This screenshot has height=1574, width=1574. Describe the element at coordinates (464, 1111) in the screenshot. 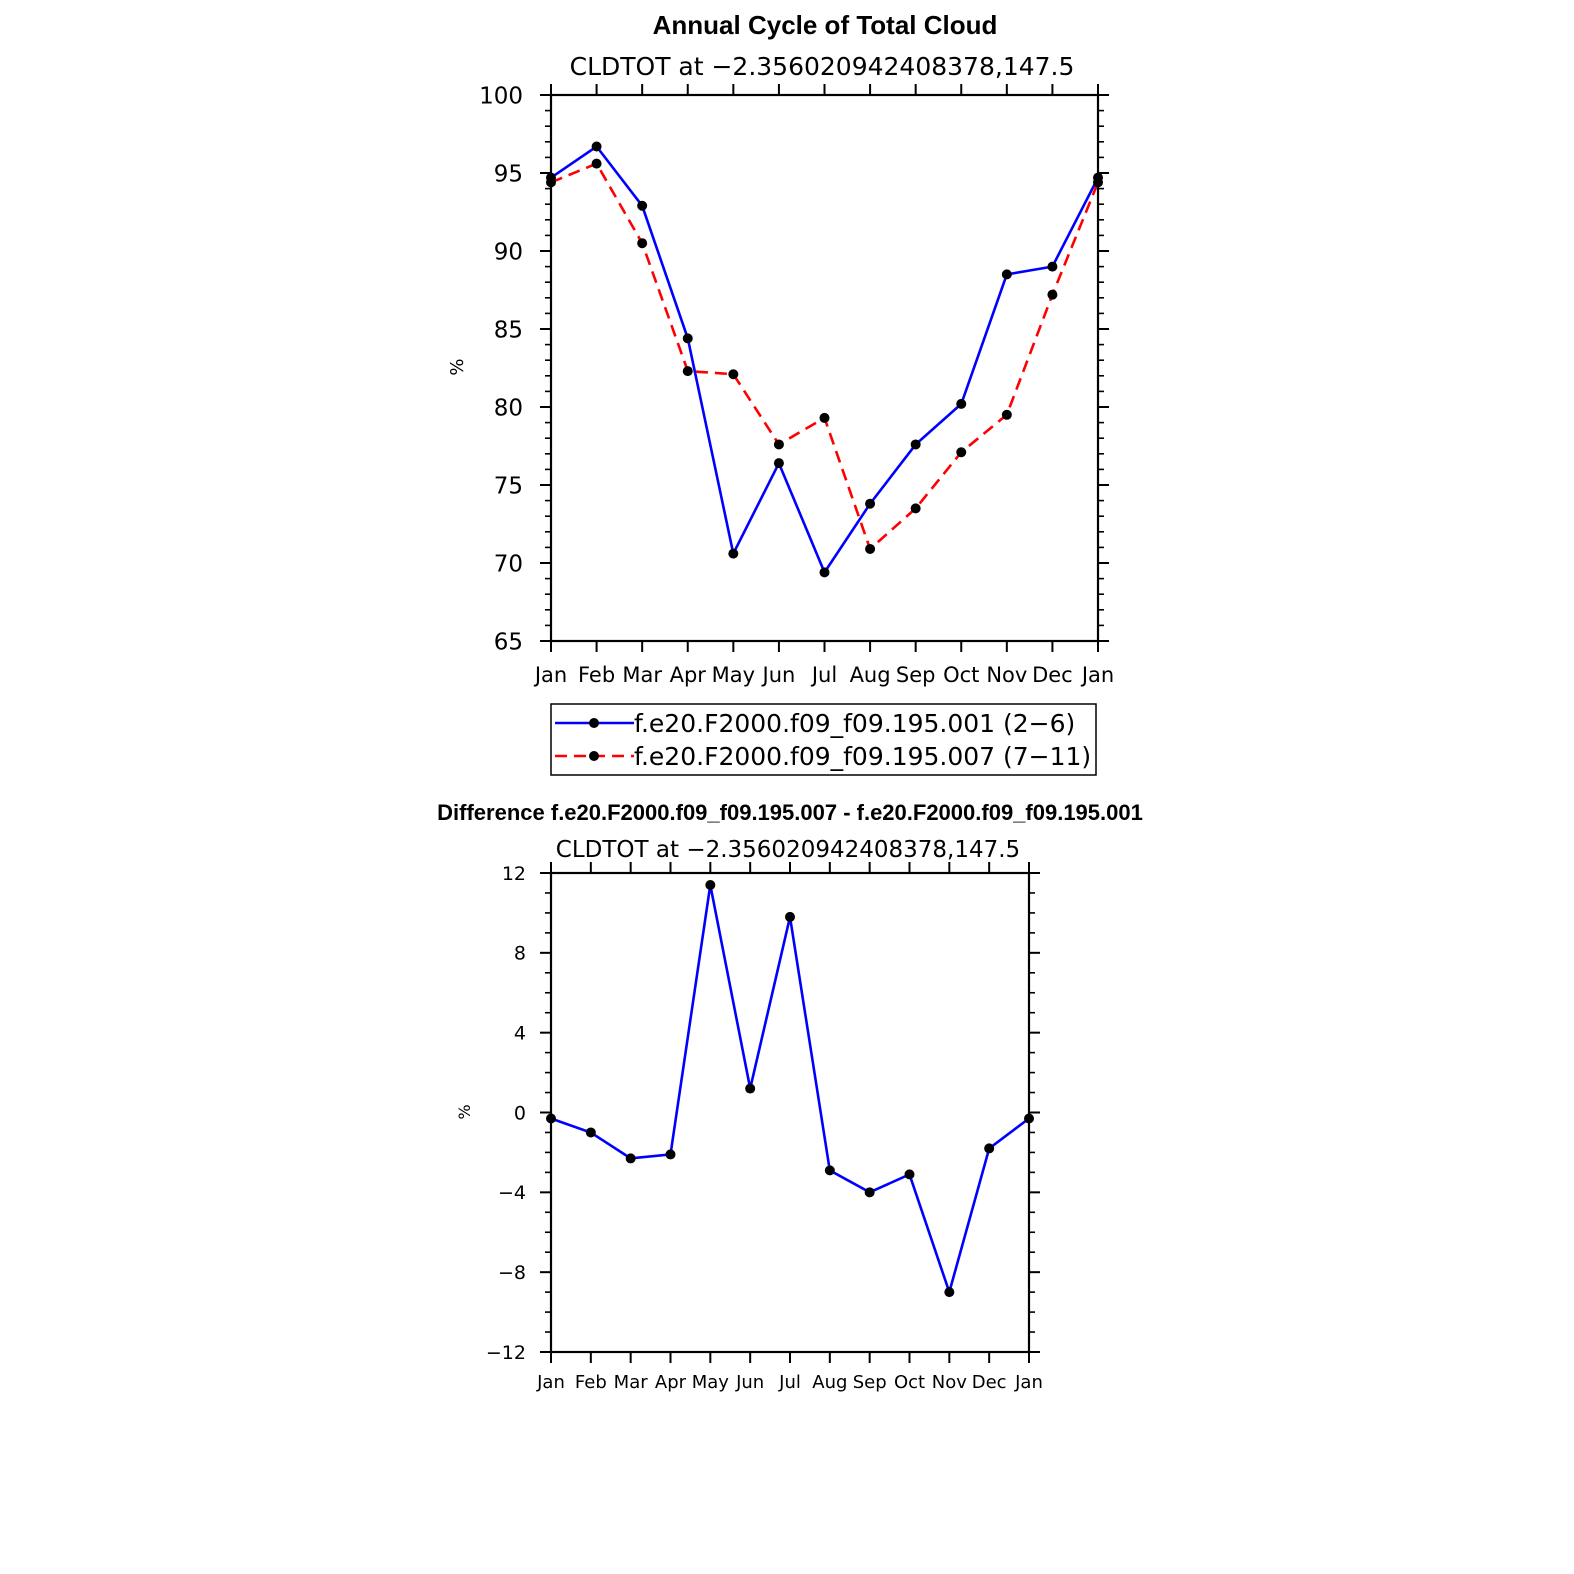

I see `chart2-ylabel: %` at that location.